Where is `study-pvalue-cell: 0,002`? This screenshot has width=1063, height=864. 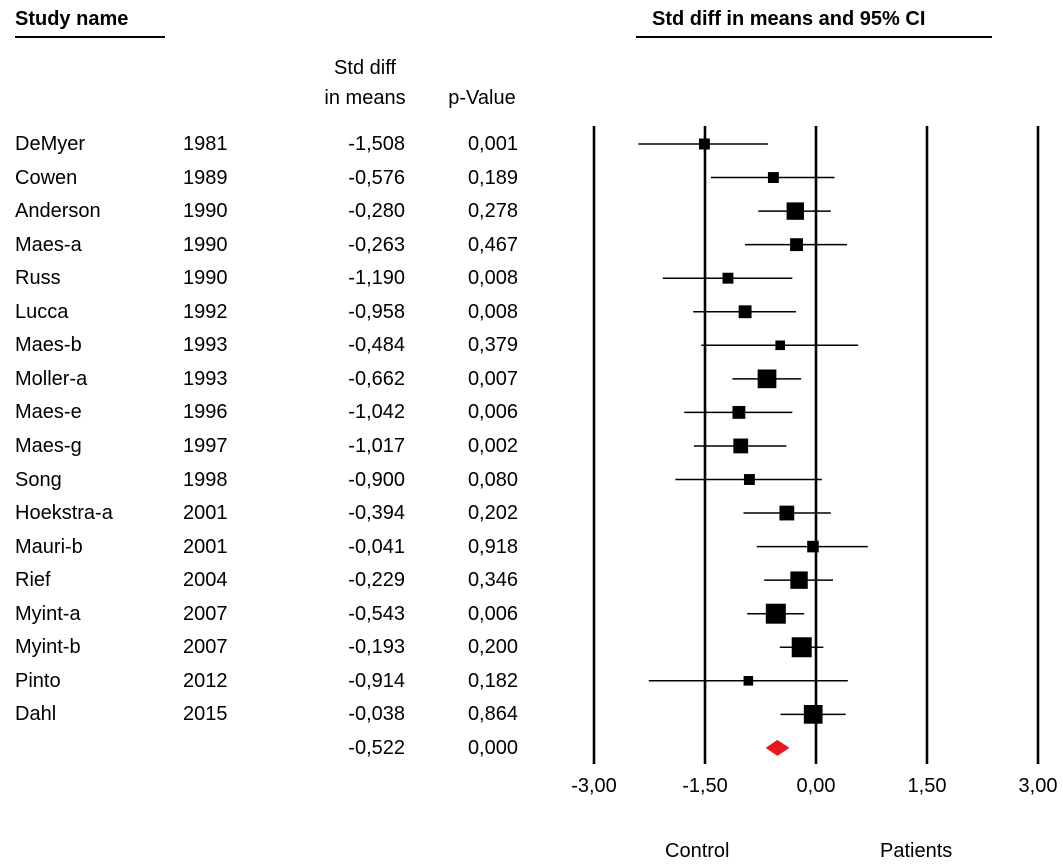
study-pvalue-cell: 0,002 is located at coordinates (492, 445).